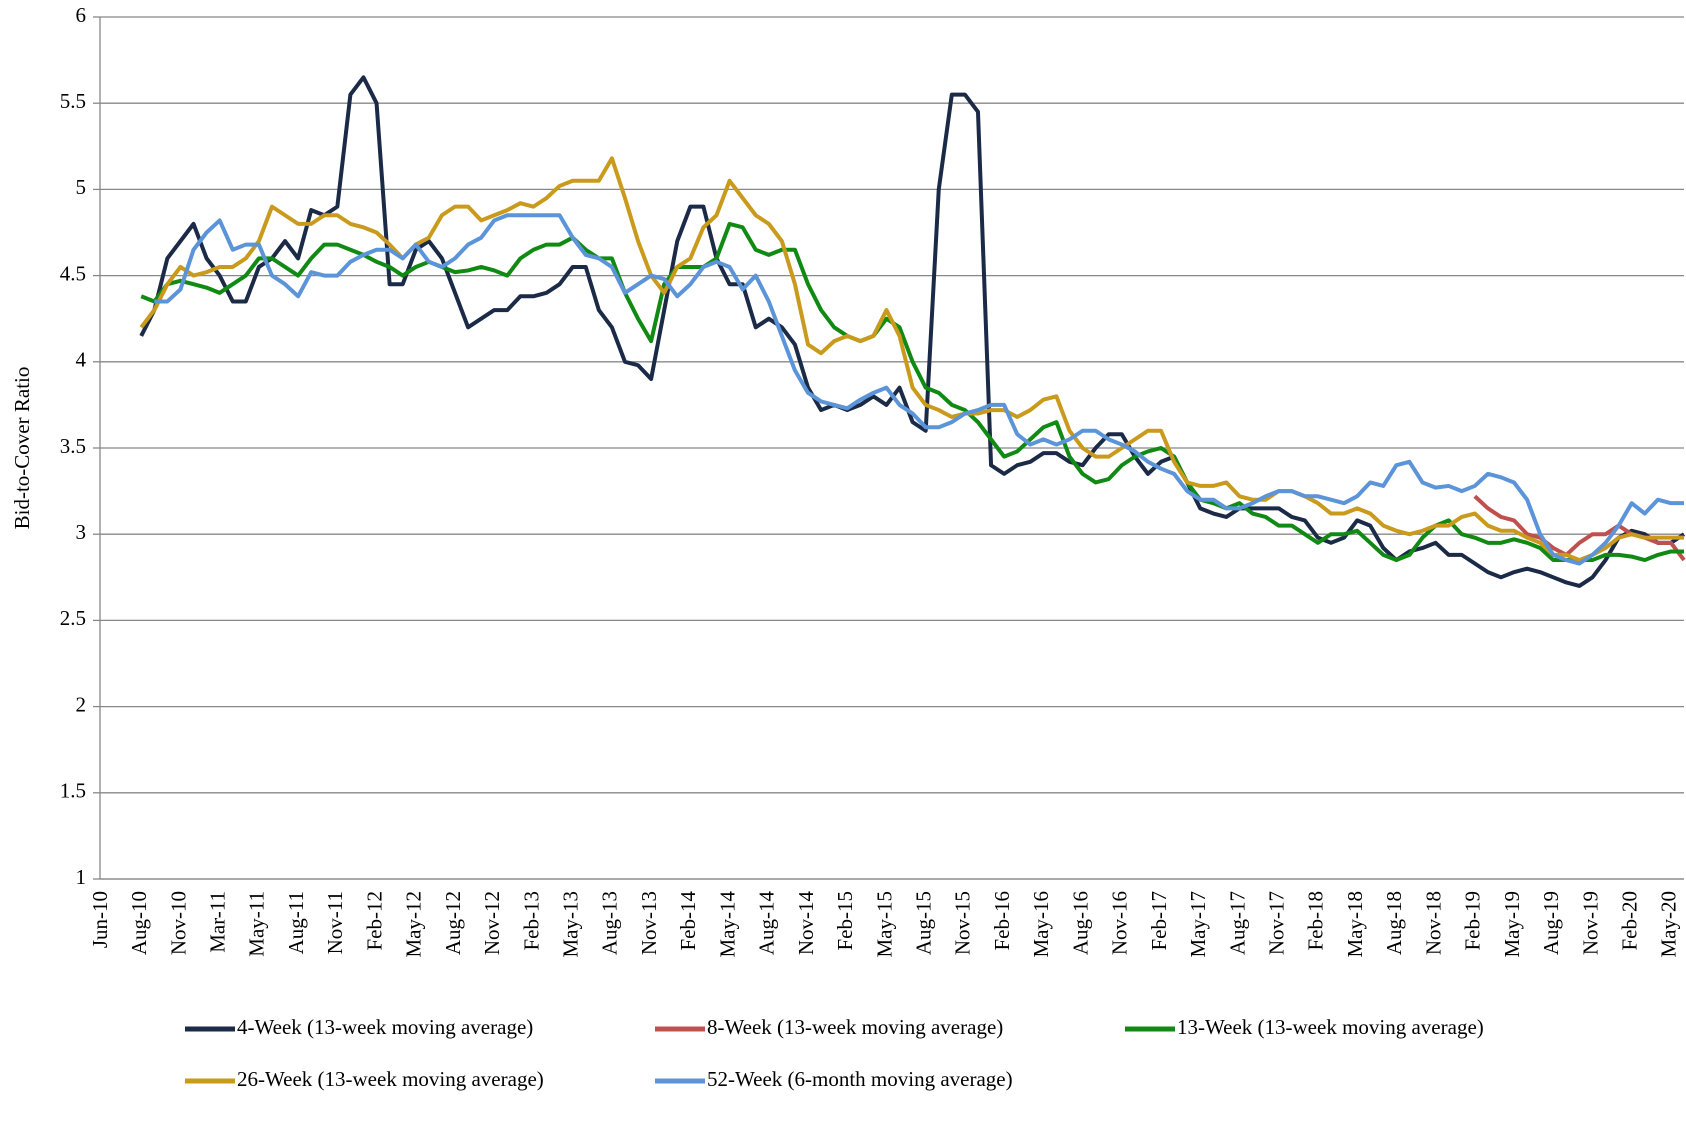  I want to click on y-tick-label: 6, so click(81, 15).